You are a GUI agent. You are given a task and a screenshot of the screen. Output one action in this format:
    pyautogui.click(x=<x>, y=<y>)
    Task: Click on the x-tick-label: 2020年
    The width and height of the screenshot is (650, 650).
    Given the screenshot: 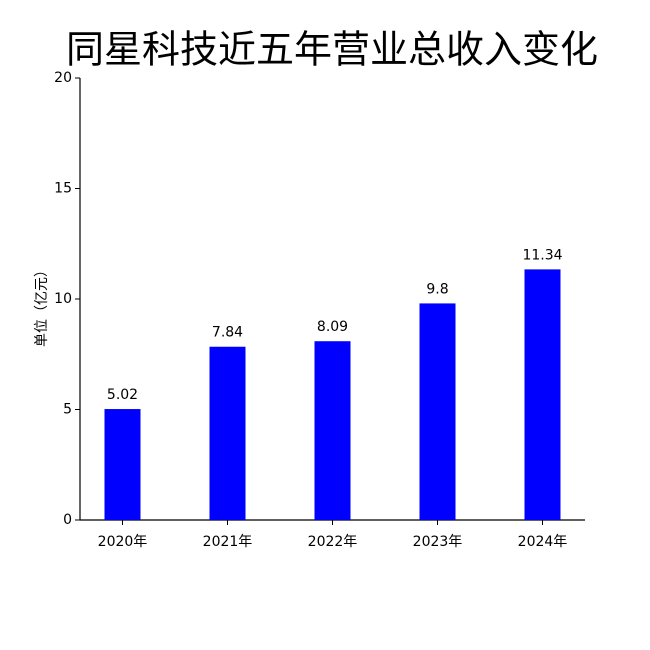 What is the action you would take?
    pyautogui.click(x=123, y=542)
    